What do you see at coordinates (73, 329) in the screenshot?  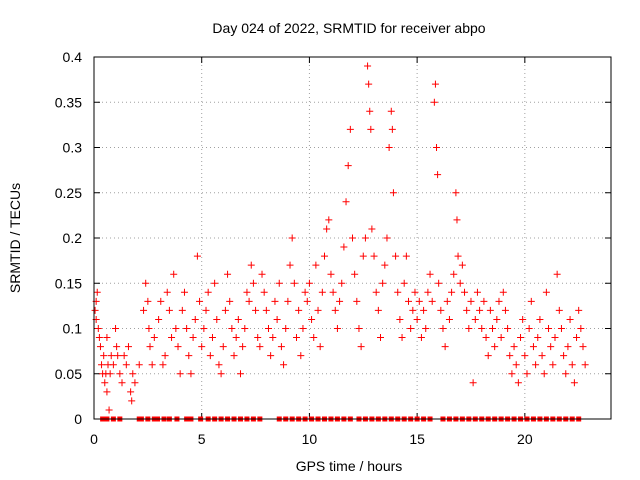 I see `y-tick-label: 0.1` at bounding box center [73, 329].